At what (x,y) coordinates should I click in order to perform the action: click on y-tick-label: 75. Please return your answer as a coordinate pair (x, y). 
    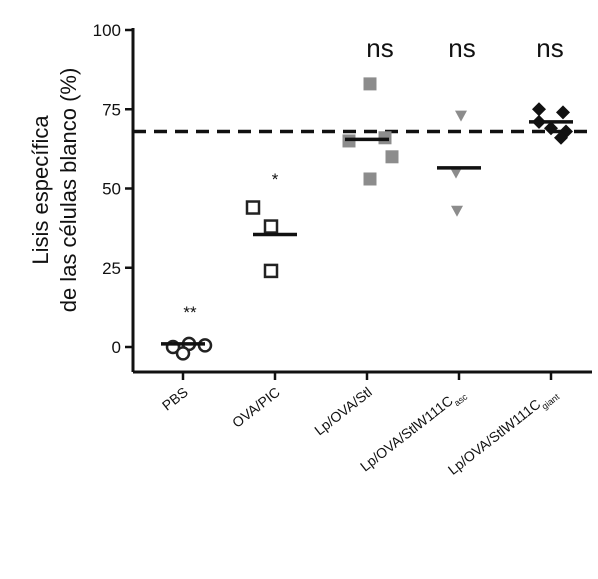
    Looking at the image, I should click on (111, 109).